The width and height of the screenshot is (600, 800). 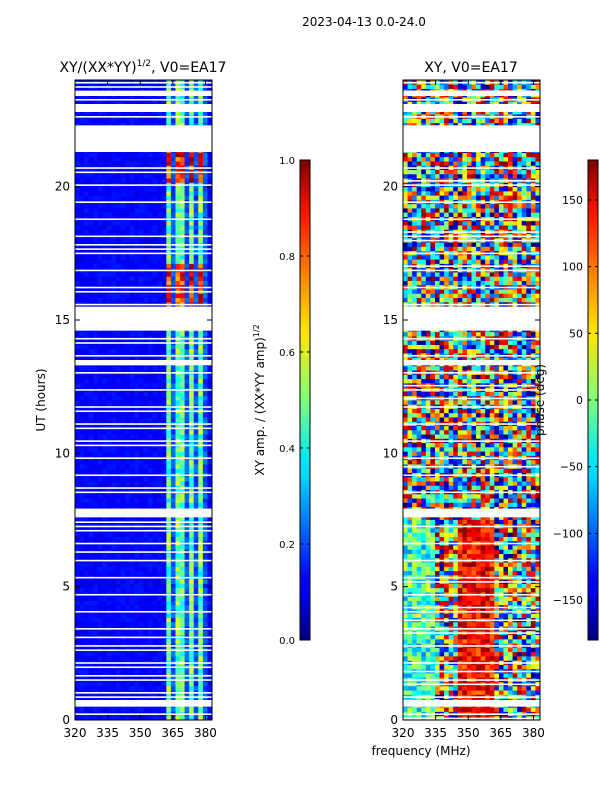 I want to click on left-title-exp: 1/2, so click(x=144, y=64).